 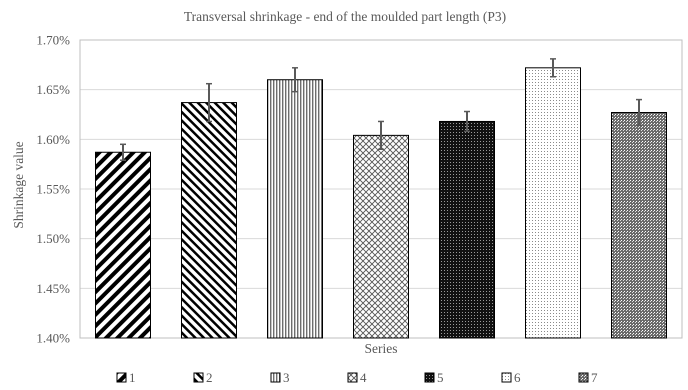 I want to click on legend-label: 1, so click(x=132, y=377).